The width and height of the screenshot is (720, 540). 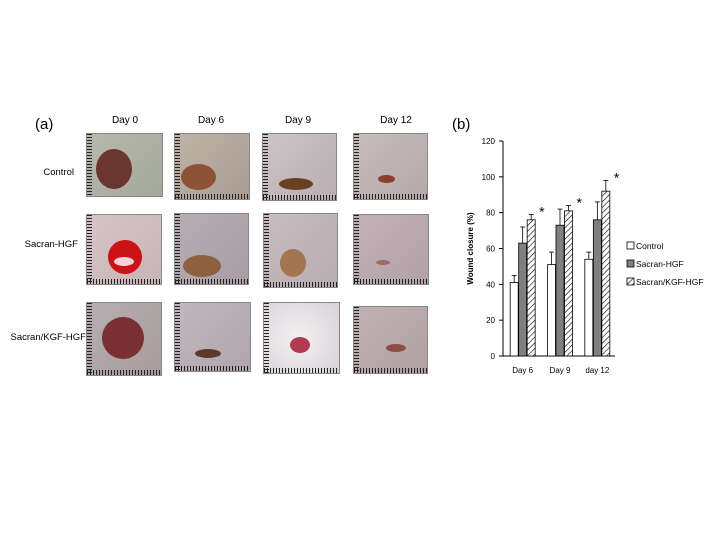 I want to click on day-label-12: Day 12, so click(x=396, y=120).